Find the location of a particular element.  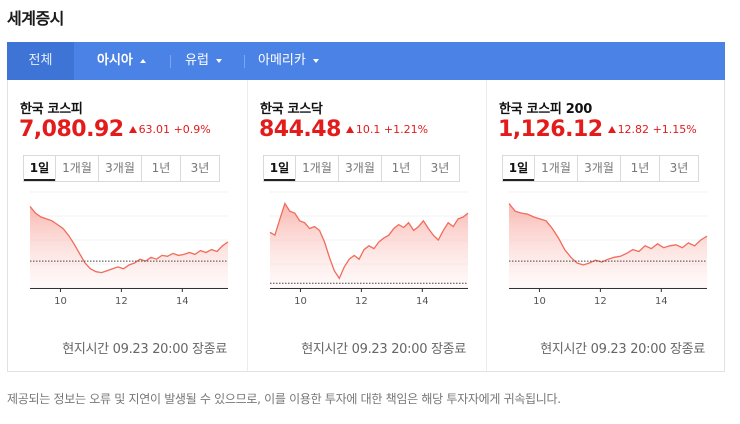

index-change: 63.01 +0.9% is located at coordinates (169, 129).